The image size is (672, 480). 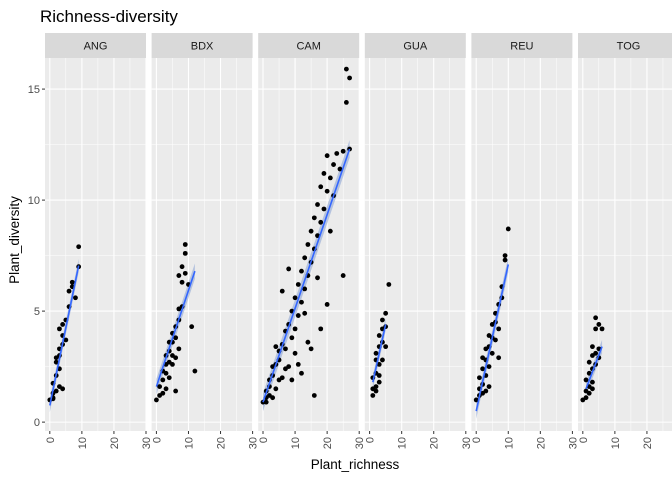 What do you see at coordinates (36, 256) in the screenshot?
I see `y-axis: 0 5 10 15` at bounding box center [36, 256].